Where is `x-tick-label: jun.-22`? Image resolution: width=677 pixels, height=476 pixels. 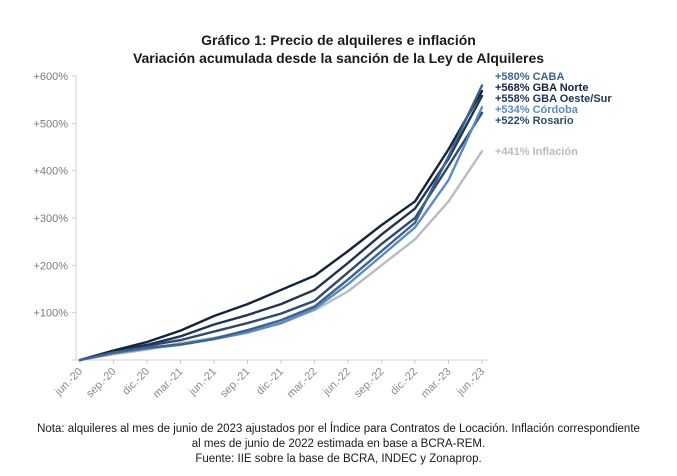
x-tick-label: jun.-22 is located at coordinates (336, 382).